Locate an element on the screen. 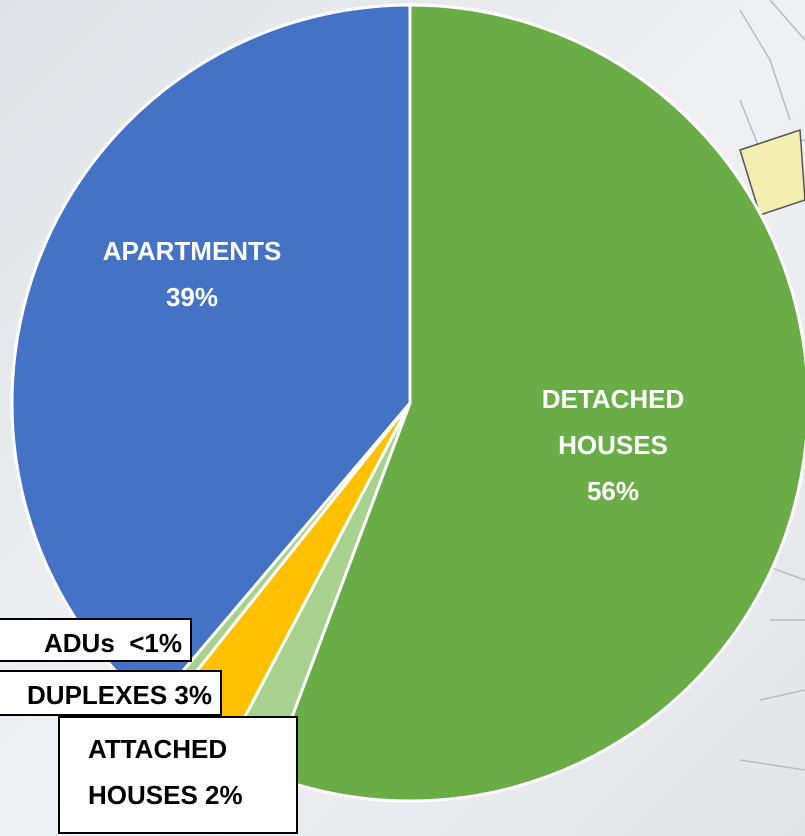  category-label: APARTMENTS is located at coordinates (192, 251).